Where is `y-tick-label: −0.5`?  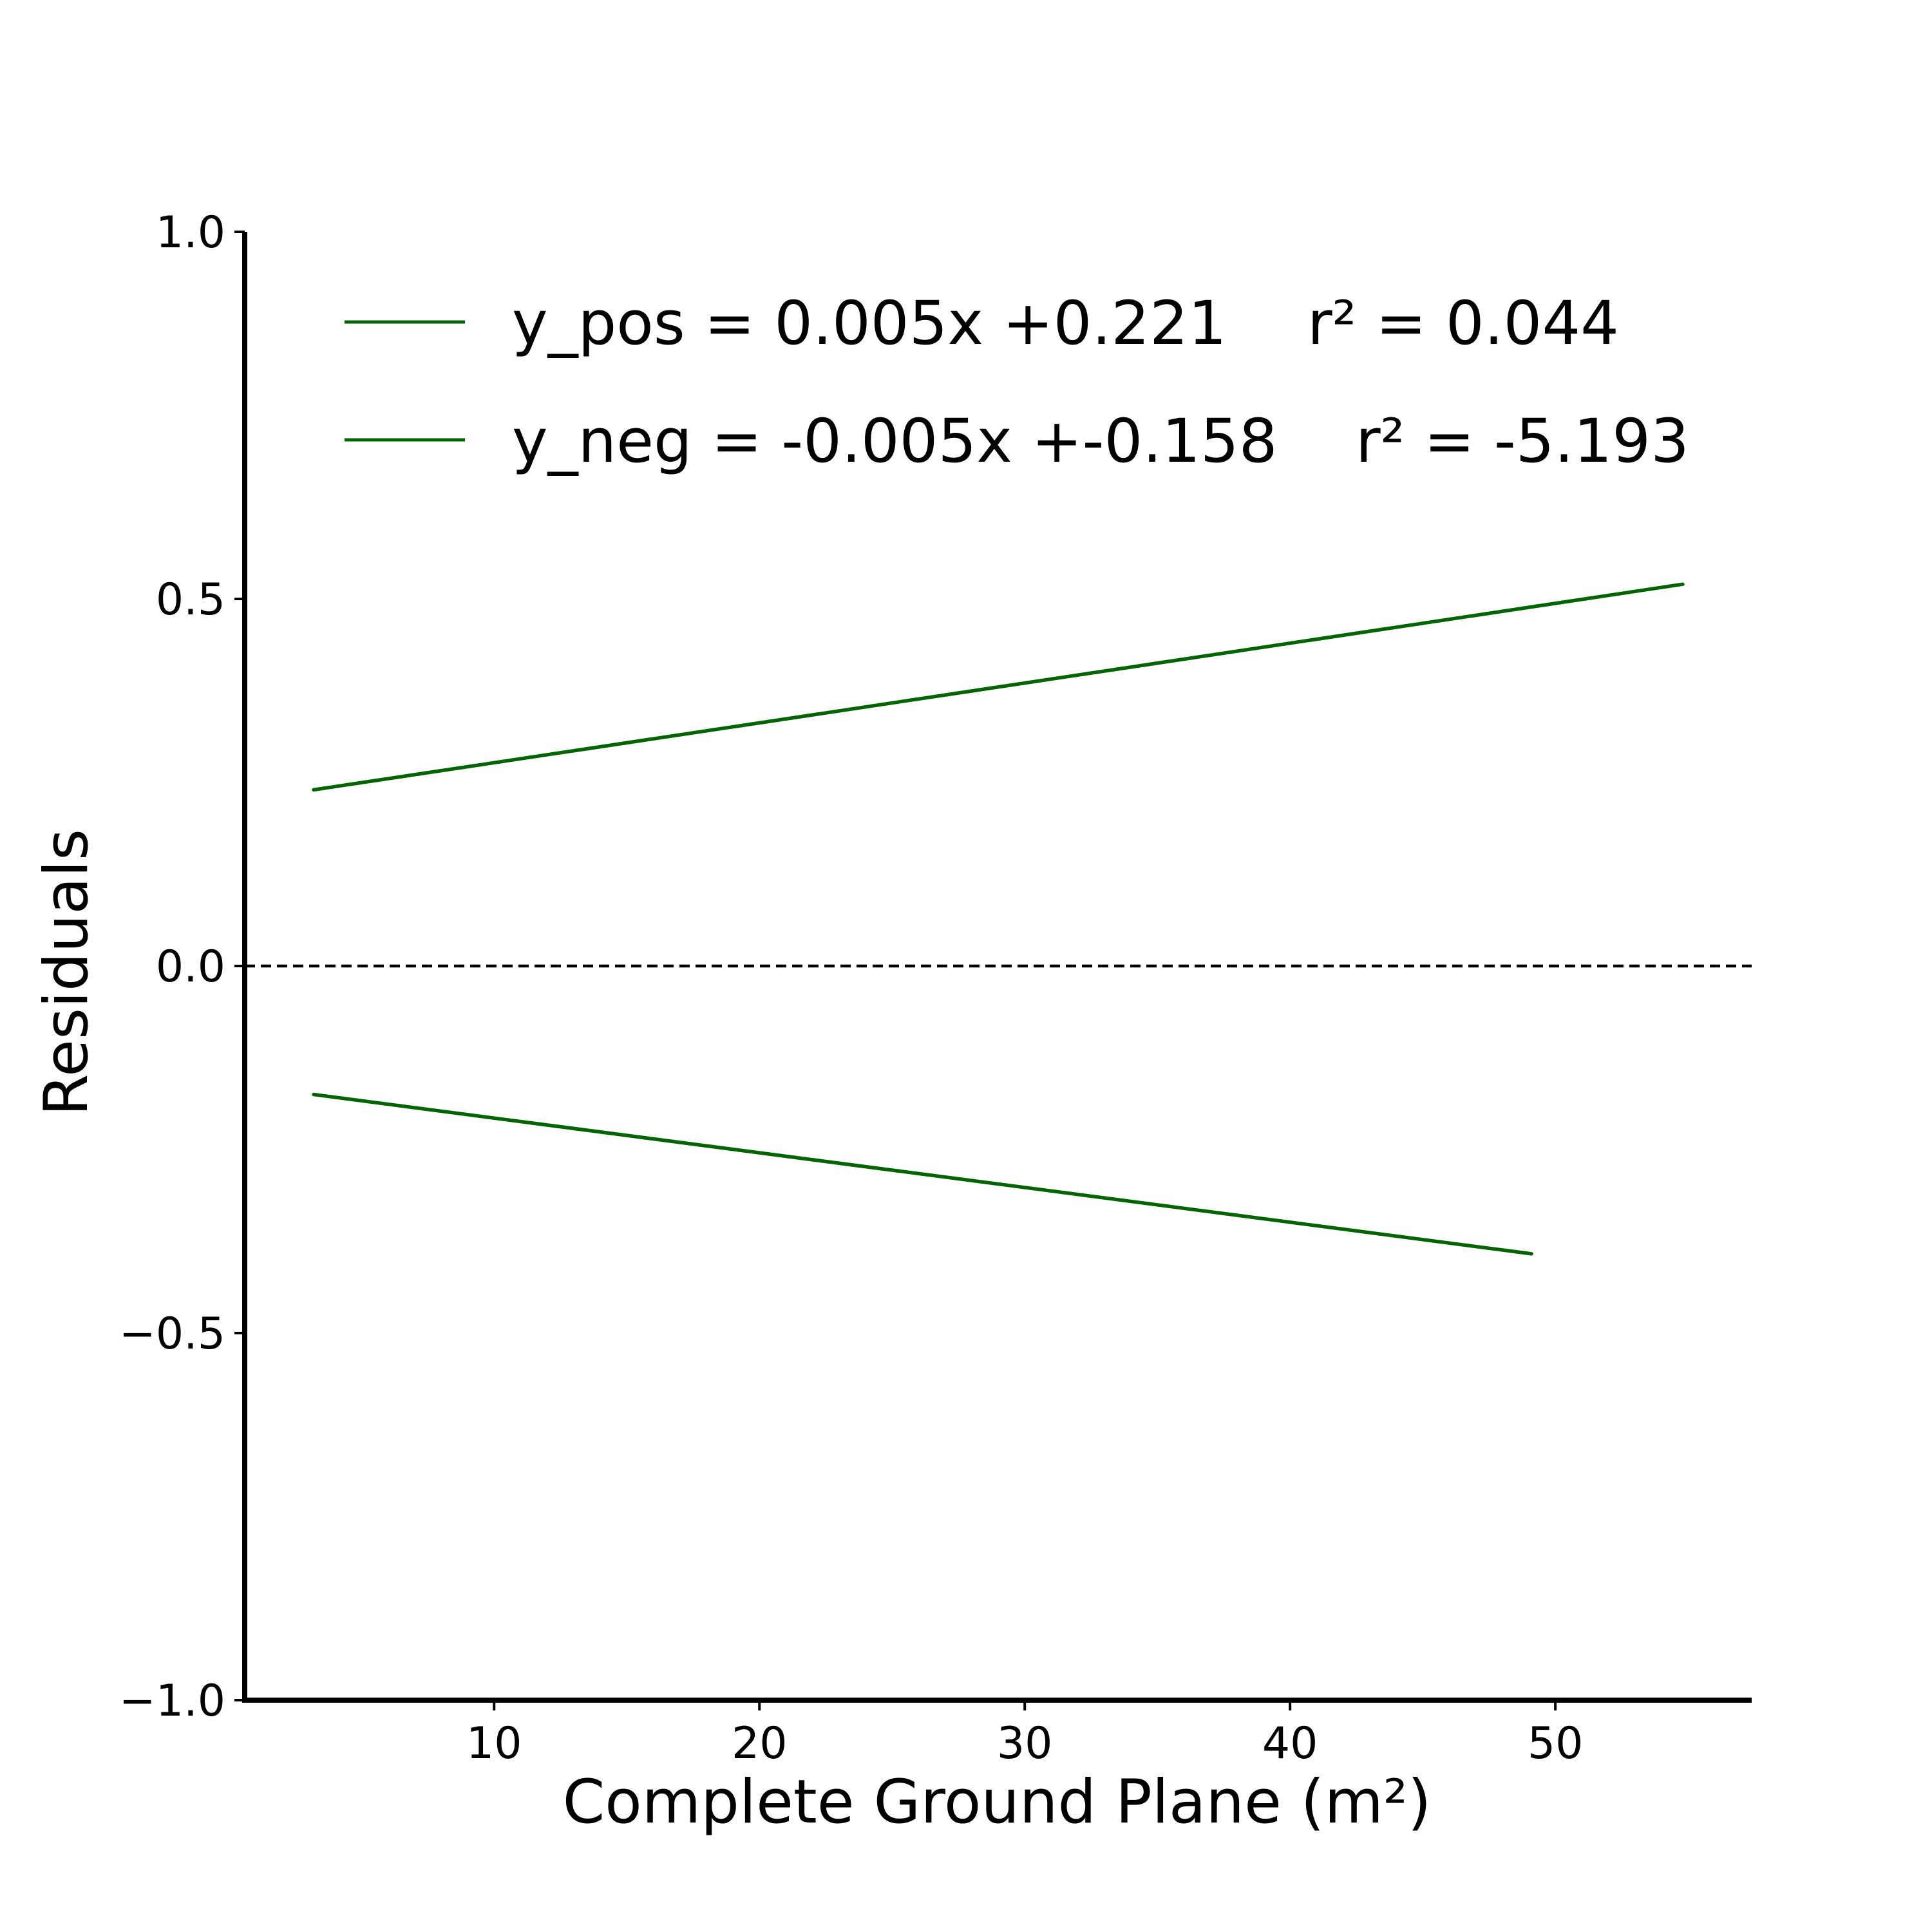
y-tick-label: −0.5 is located at coordinates (172, 1334).